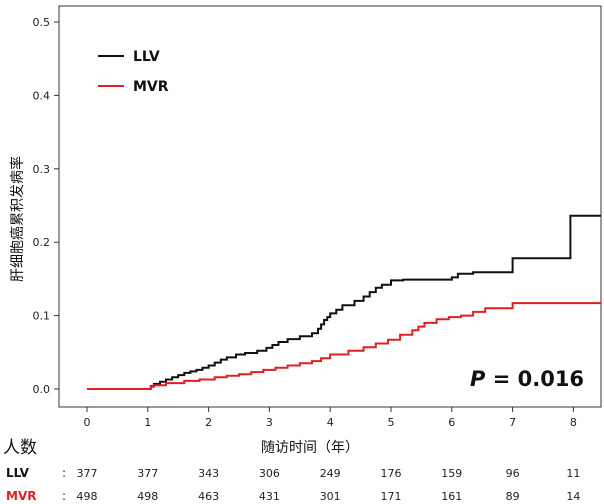 The width and height of the screenshot is (604, 504). What do you see at coordinates (42, 22) in the screenshot?
I see `y-tick-label: 0.5` at bounding box center [42, 22].